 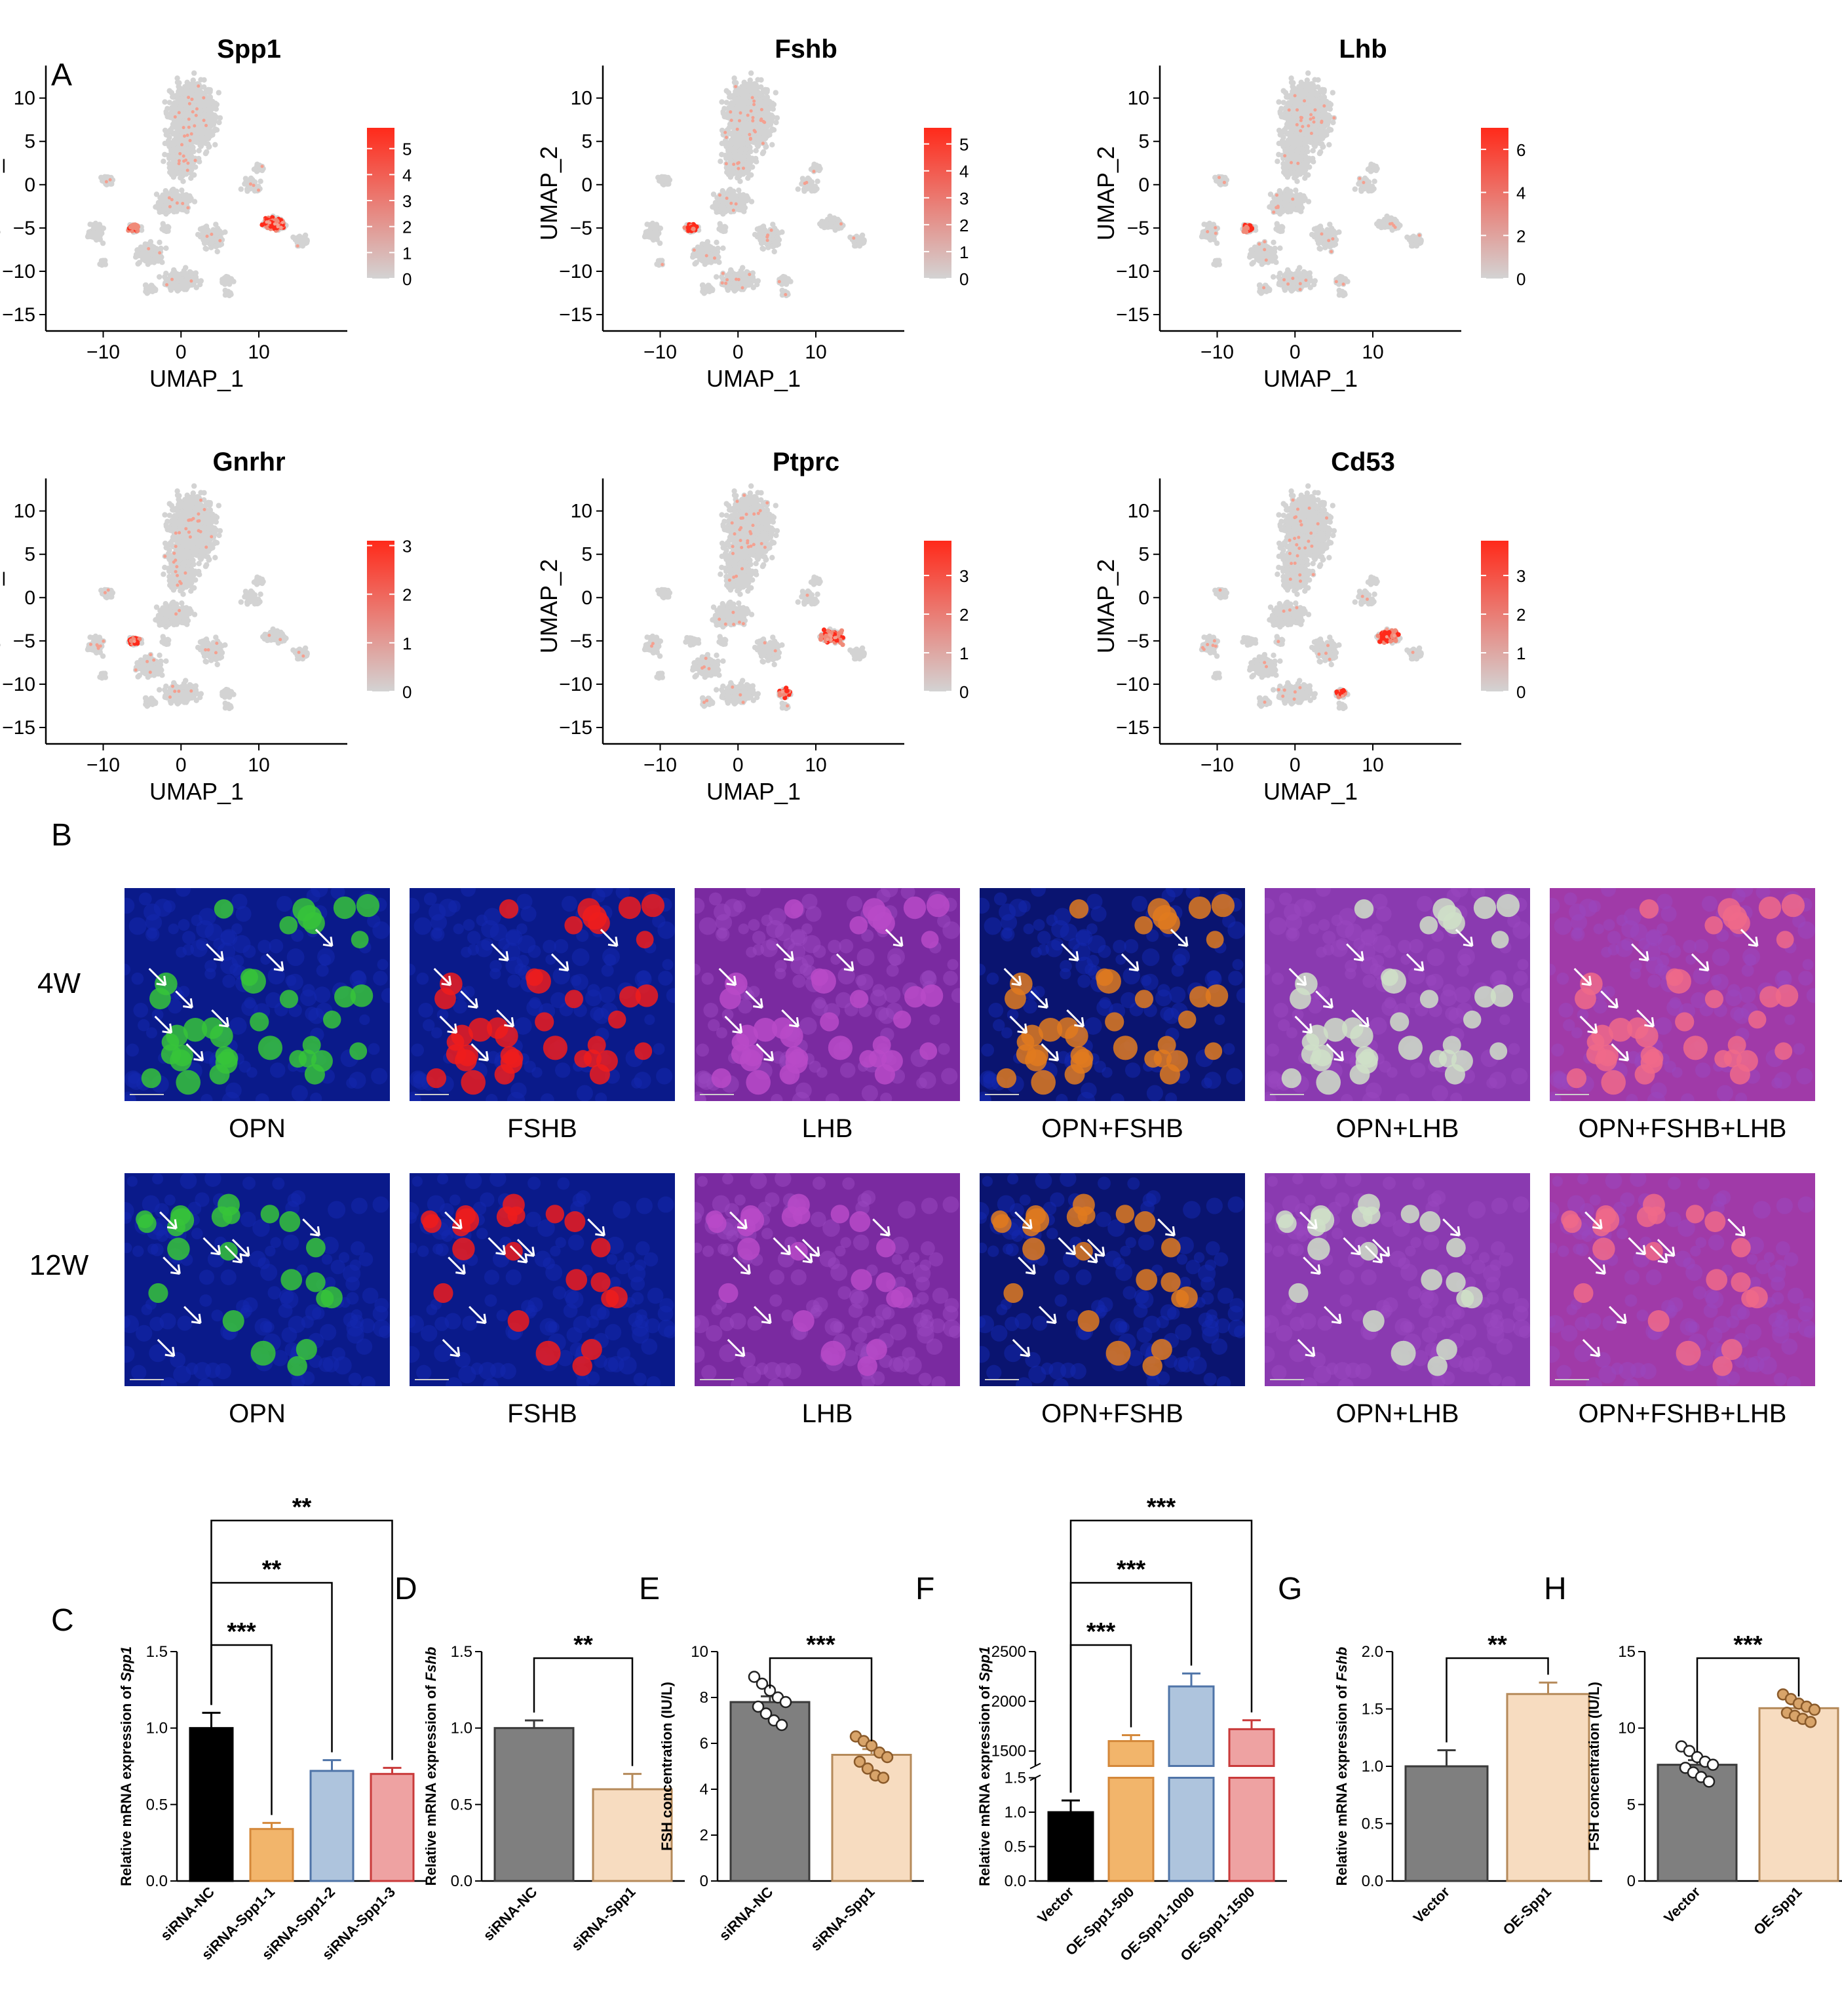 What do you see at coordinates (29, 142) in the screenshot?
I see `umap-y-tick-label: 5` at bounding box center [29, 142].